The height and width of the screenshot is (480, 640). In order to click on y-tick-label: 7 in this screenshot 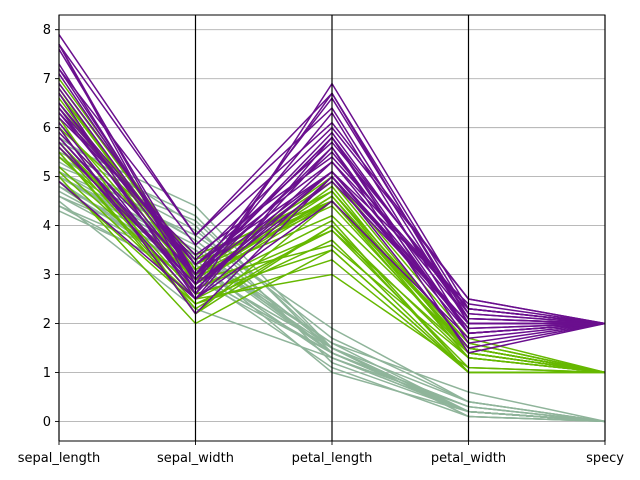, I will do `click(47, 79)`.